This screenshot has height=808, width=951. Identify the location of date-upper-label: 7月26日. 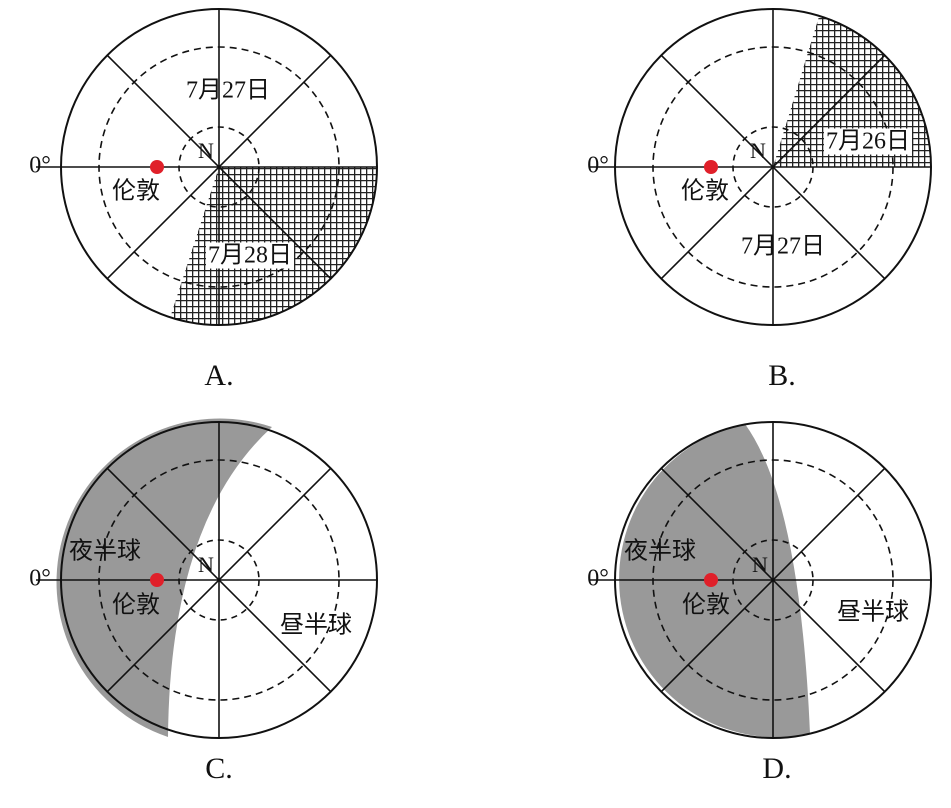
(868, 142).